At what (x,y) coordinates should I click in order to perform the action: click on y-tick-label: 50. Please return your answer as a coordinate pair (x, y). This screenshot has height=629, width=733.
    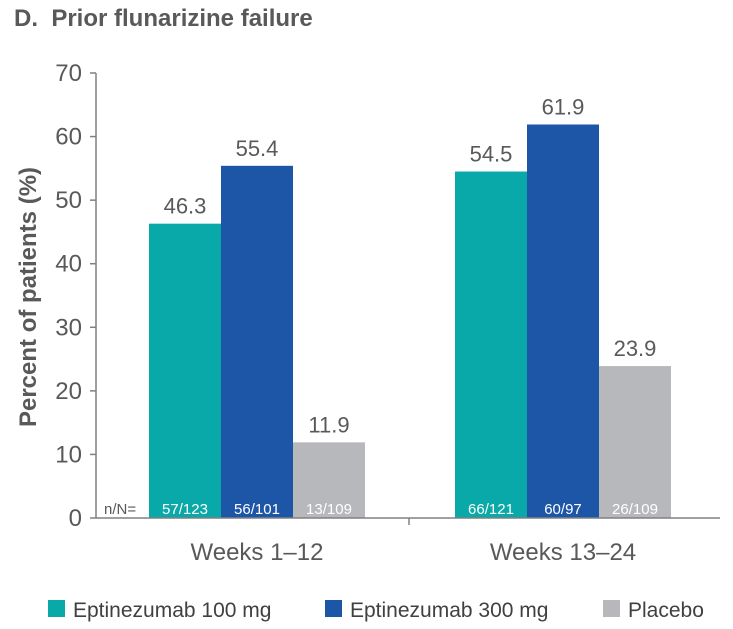
    Looking at the image, I should click on (68, 200).